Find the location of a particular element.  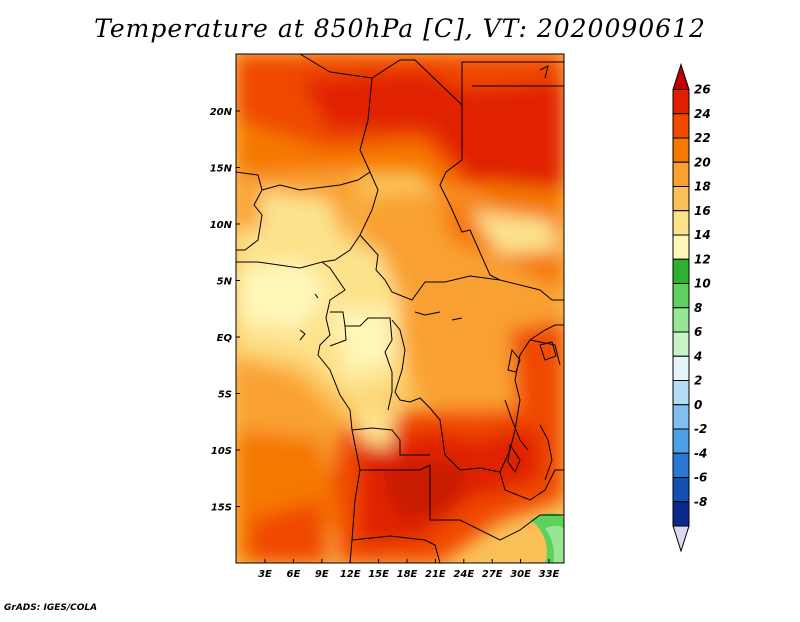

lon-tick-label: 30E is located at coordinates (520, 574).